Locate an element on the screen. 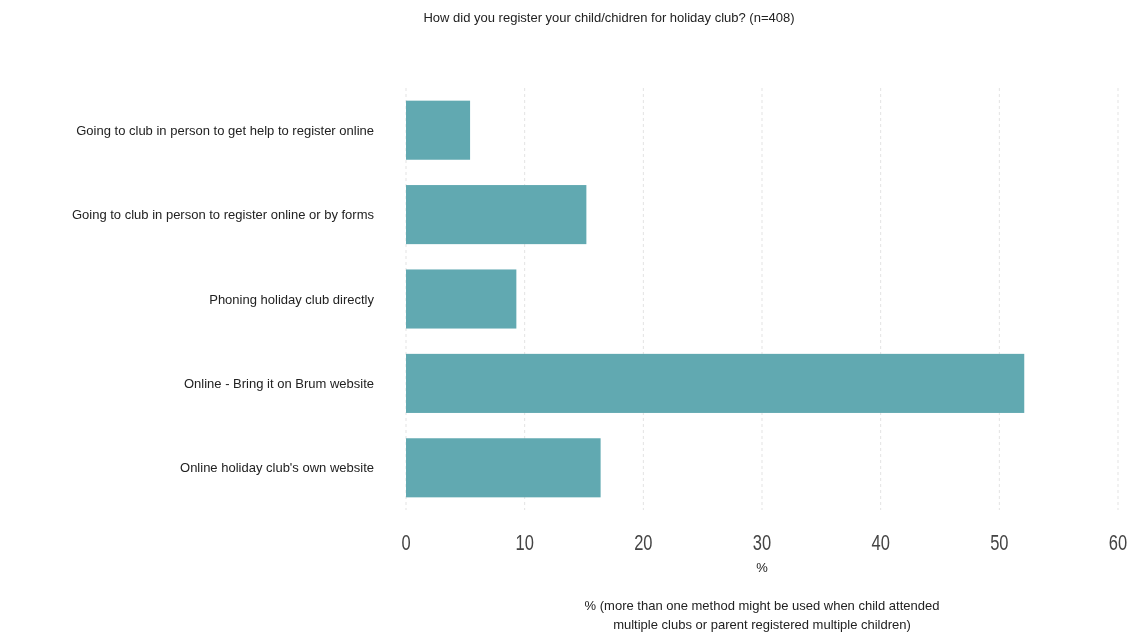 The width and height of the screenshot is (1135, 634). x-tick-label: 10 is located at coordinates (524, 542).